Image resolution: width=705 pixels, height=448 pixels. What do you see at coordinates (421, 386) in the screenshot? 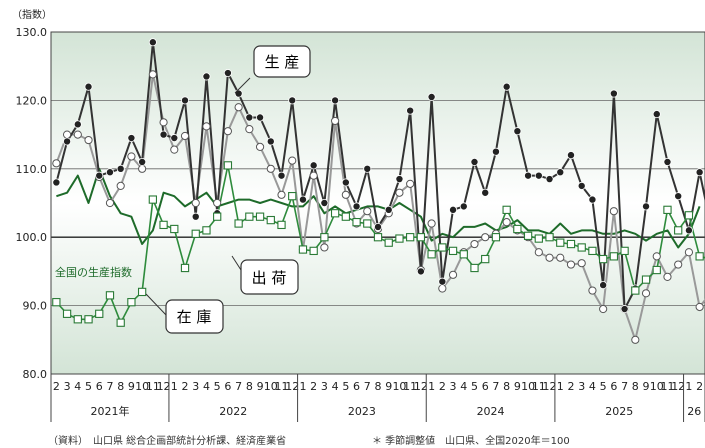
I see `x-tick-label: 12` at bounding box center [421, 386].